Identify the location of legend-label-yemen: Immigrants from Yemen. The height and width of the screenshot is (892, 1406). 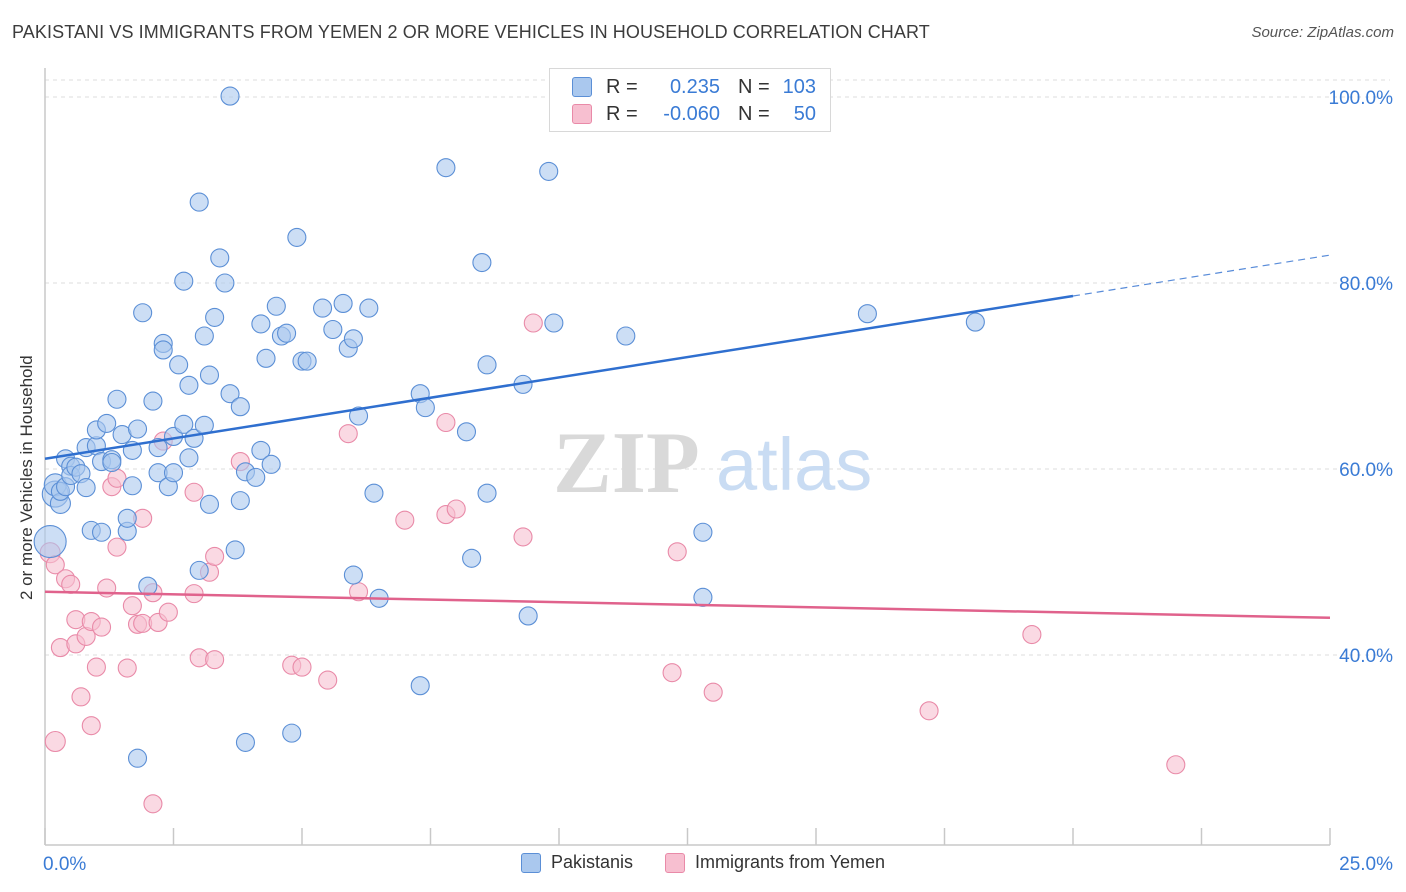
(790, 862).